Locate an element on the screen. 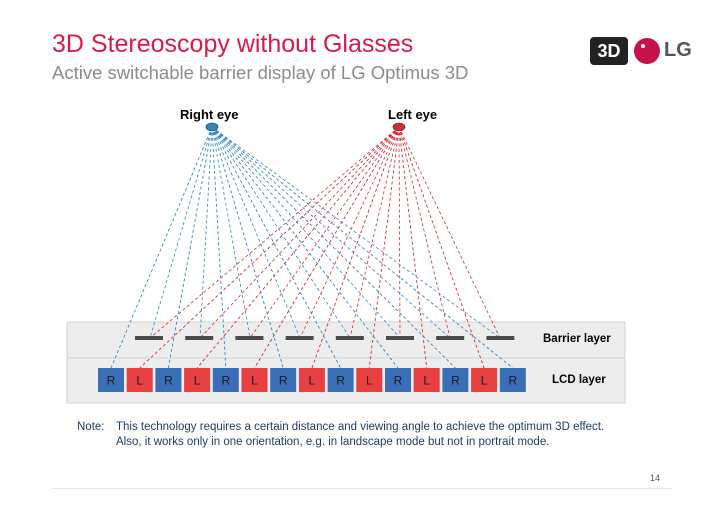 This screenshot has width=728, height=515. eye-markers is located at coordinates (305, 127).